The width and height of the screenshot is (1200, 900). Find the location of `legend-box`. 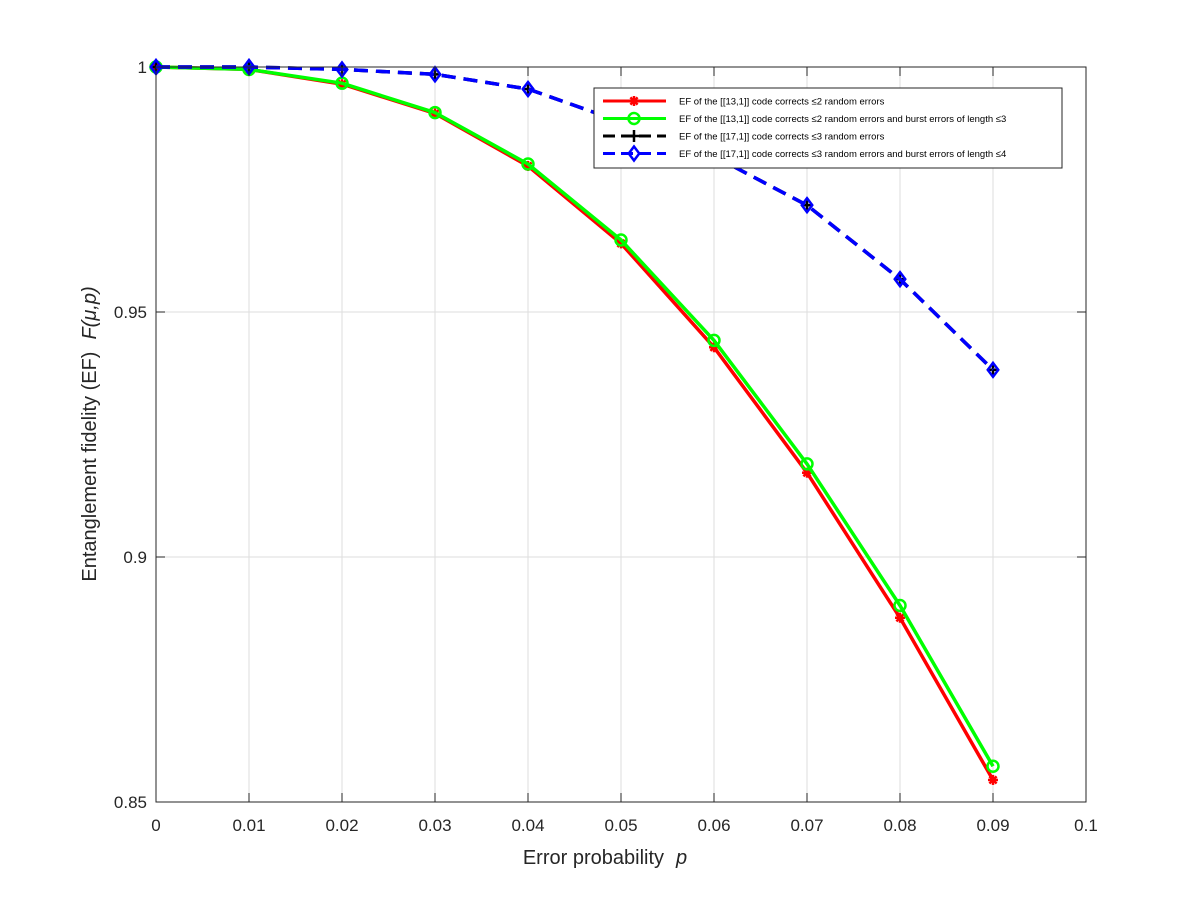

legend-box is located at coordinates (828, 128).